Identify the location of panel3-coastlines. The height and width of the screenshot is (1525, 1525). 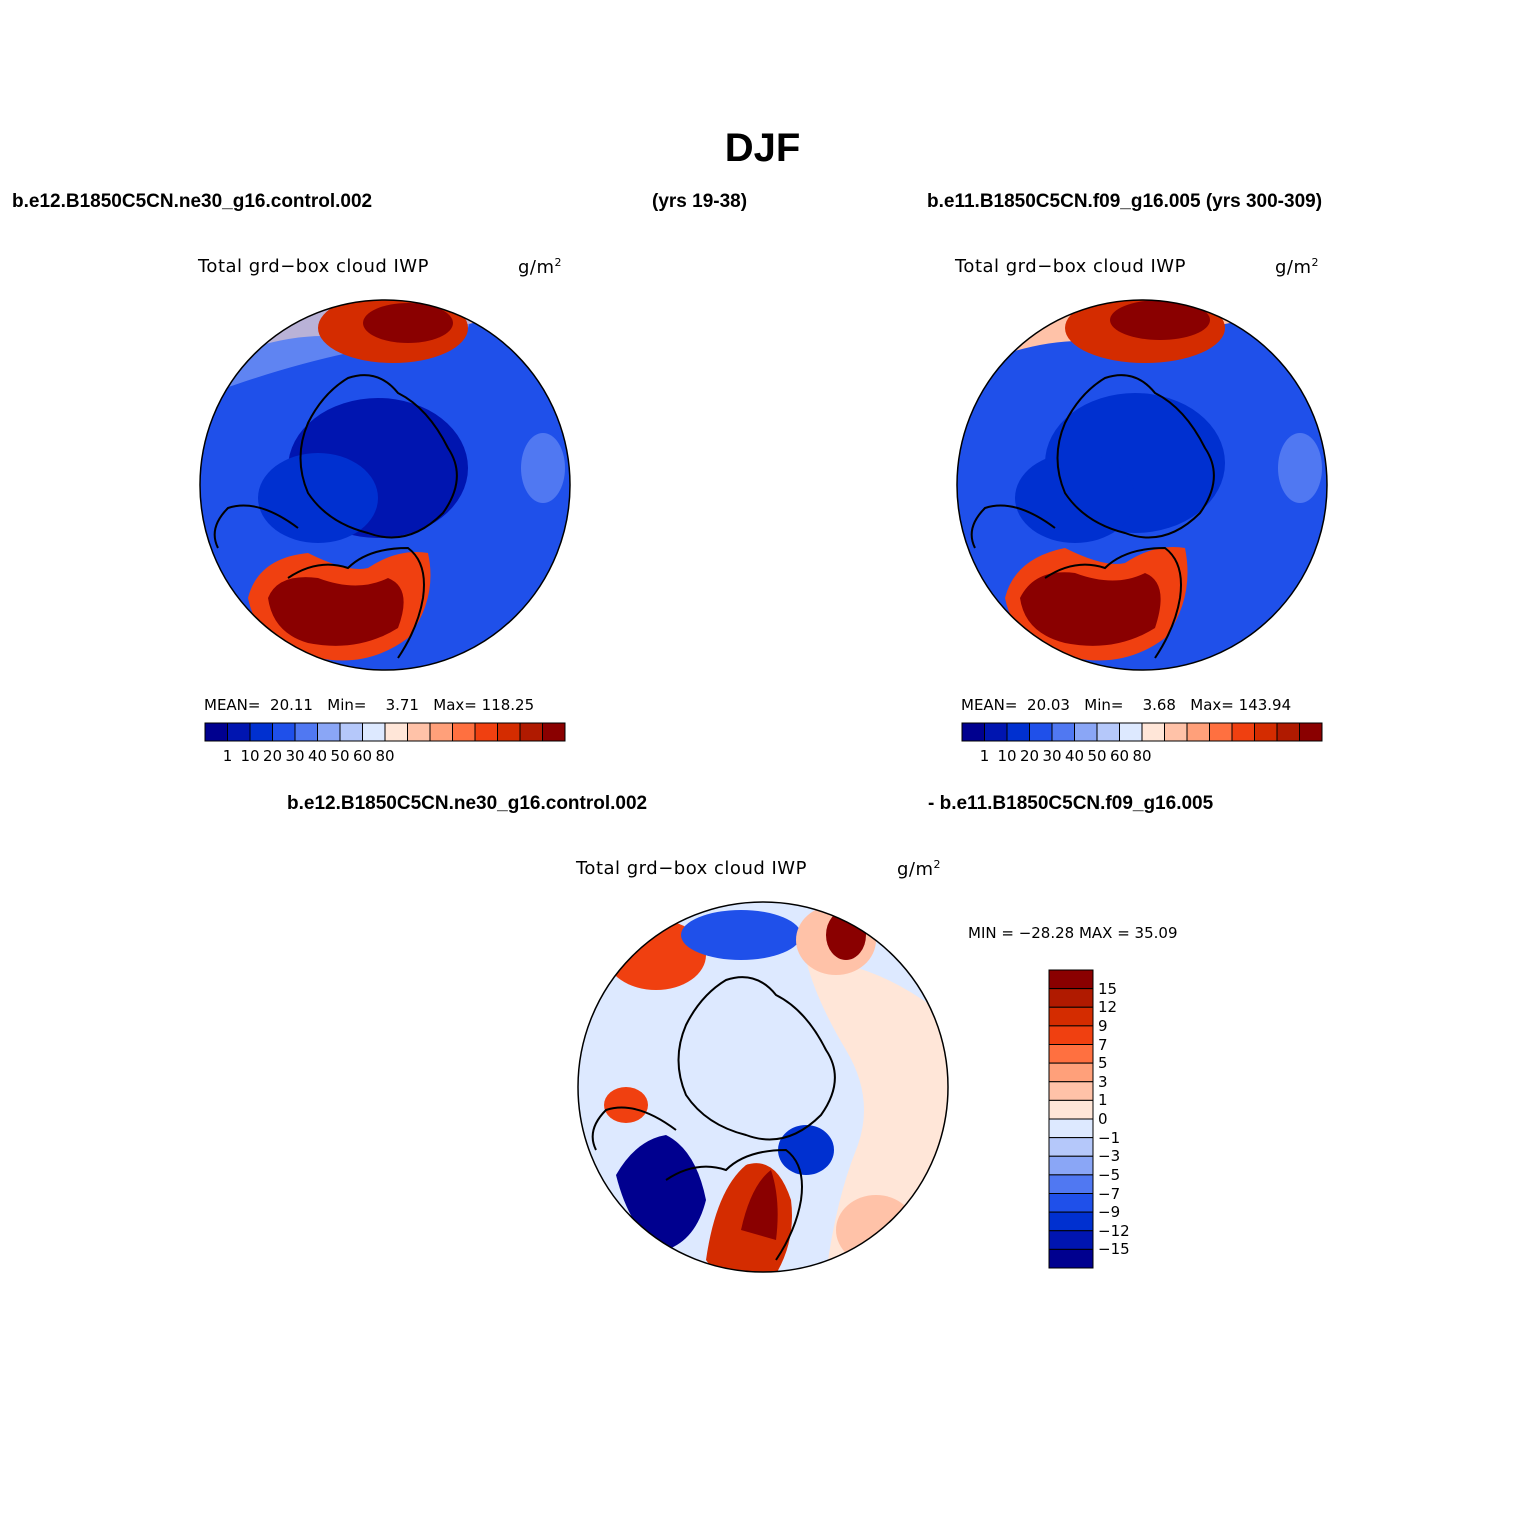
(713, 1118).